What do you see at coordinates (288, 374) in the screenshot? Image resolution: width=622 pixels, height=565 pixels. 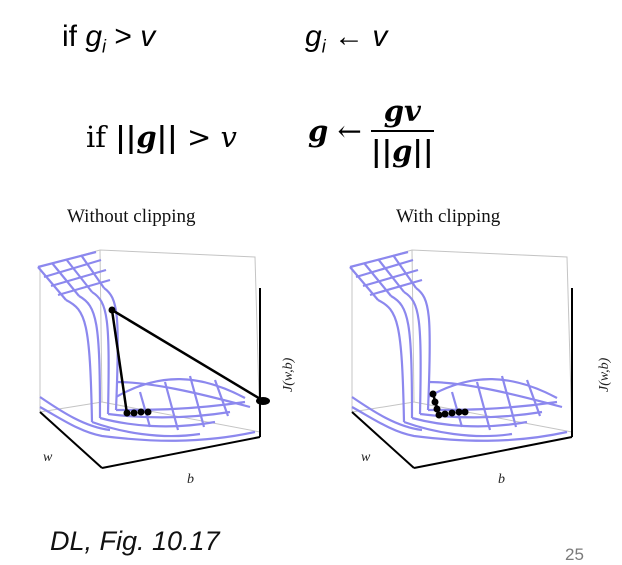 I see `z-axis-label-left: J(w,b)` at bounding box center [288, 374].